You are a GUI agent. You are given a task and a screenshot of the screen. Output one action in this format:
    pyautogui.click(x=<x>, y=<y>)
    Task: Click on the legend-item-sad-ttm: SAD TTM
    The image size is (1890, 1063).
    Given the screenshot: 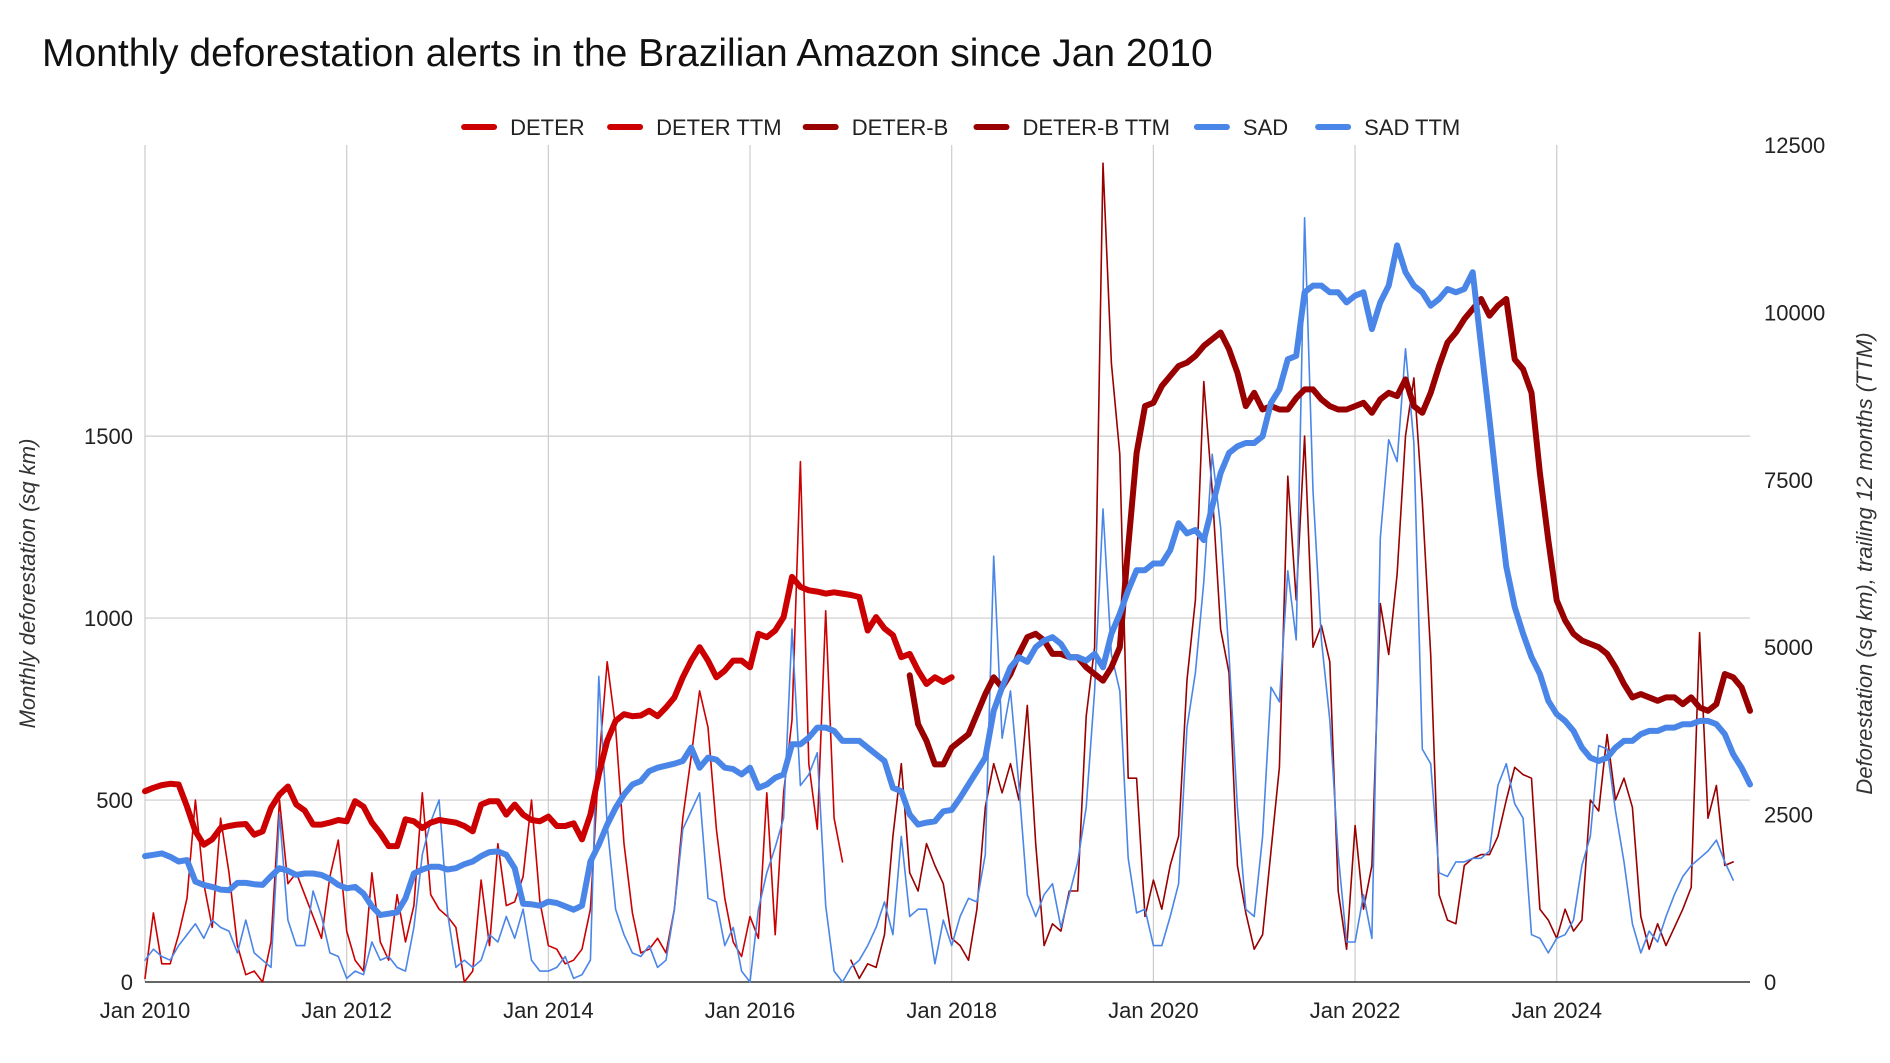 What is the action you would take?
    pyautogui.click(x=1387, y=127)
    